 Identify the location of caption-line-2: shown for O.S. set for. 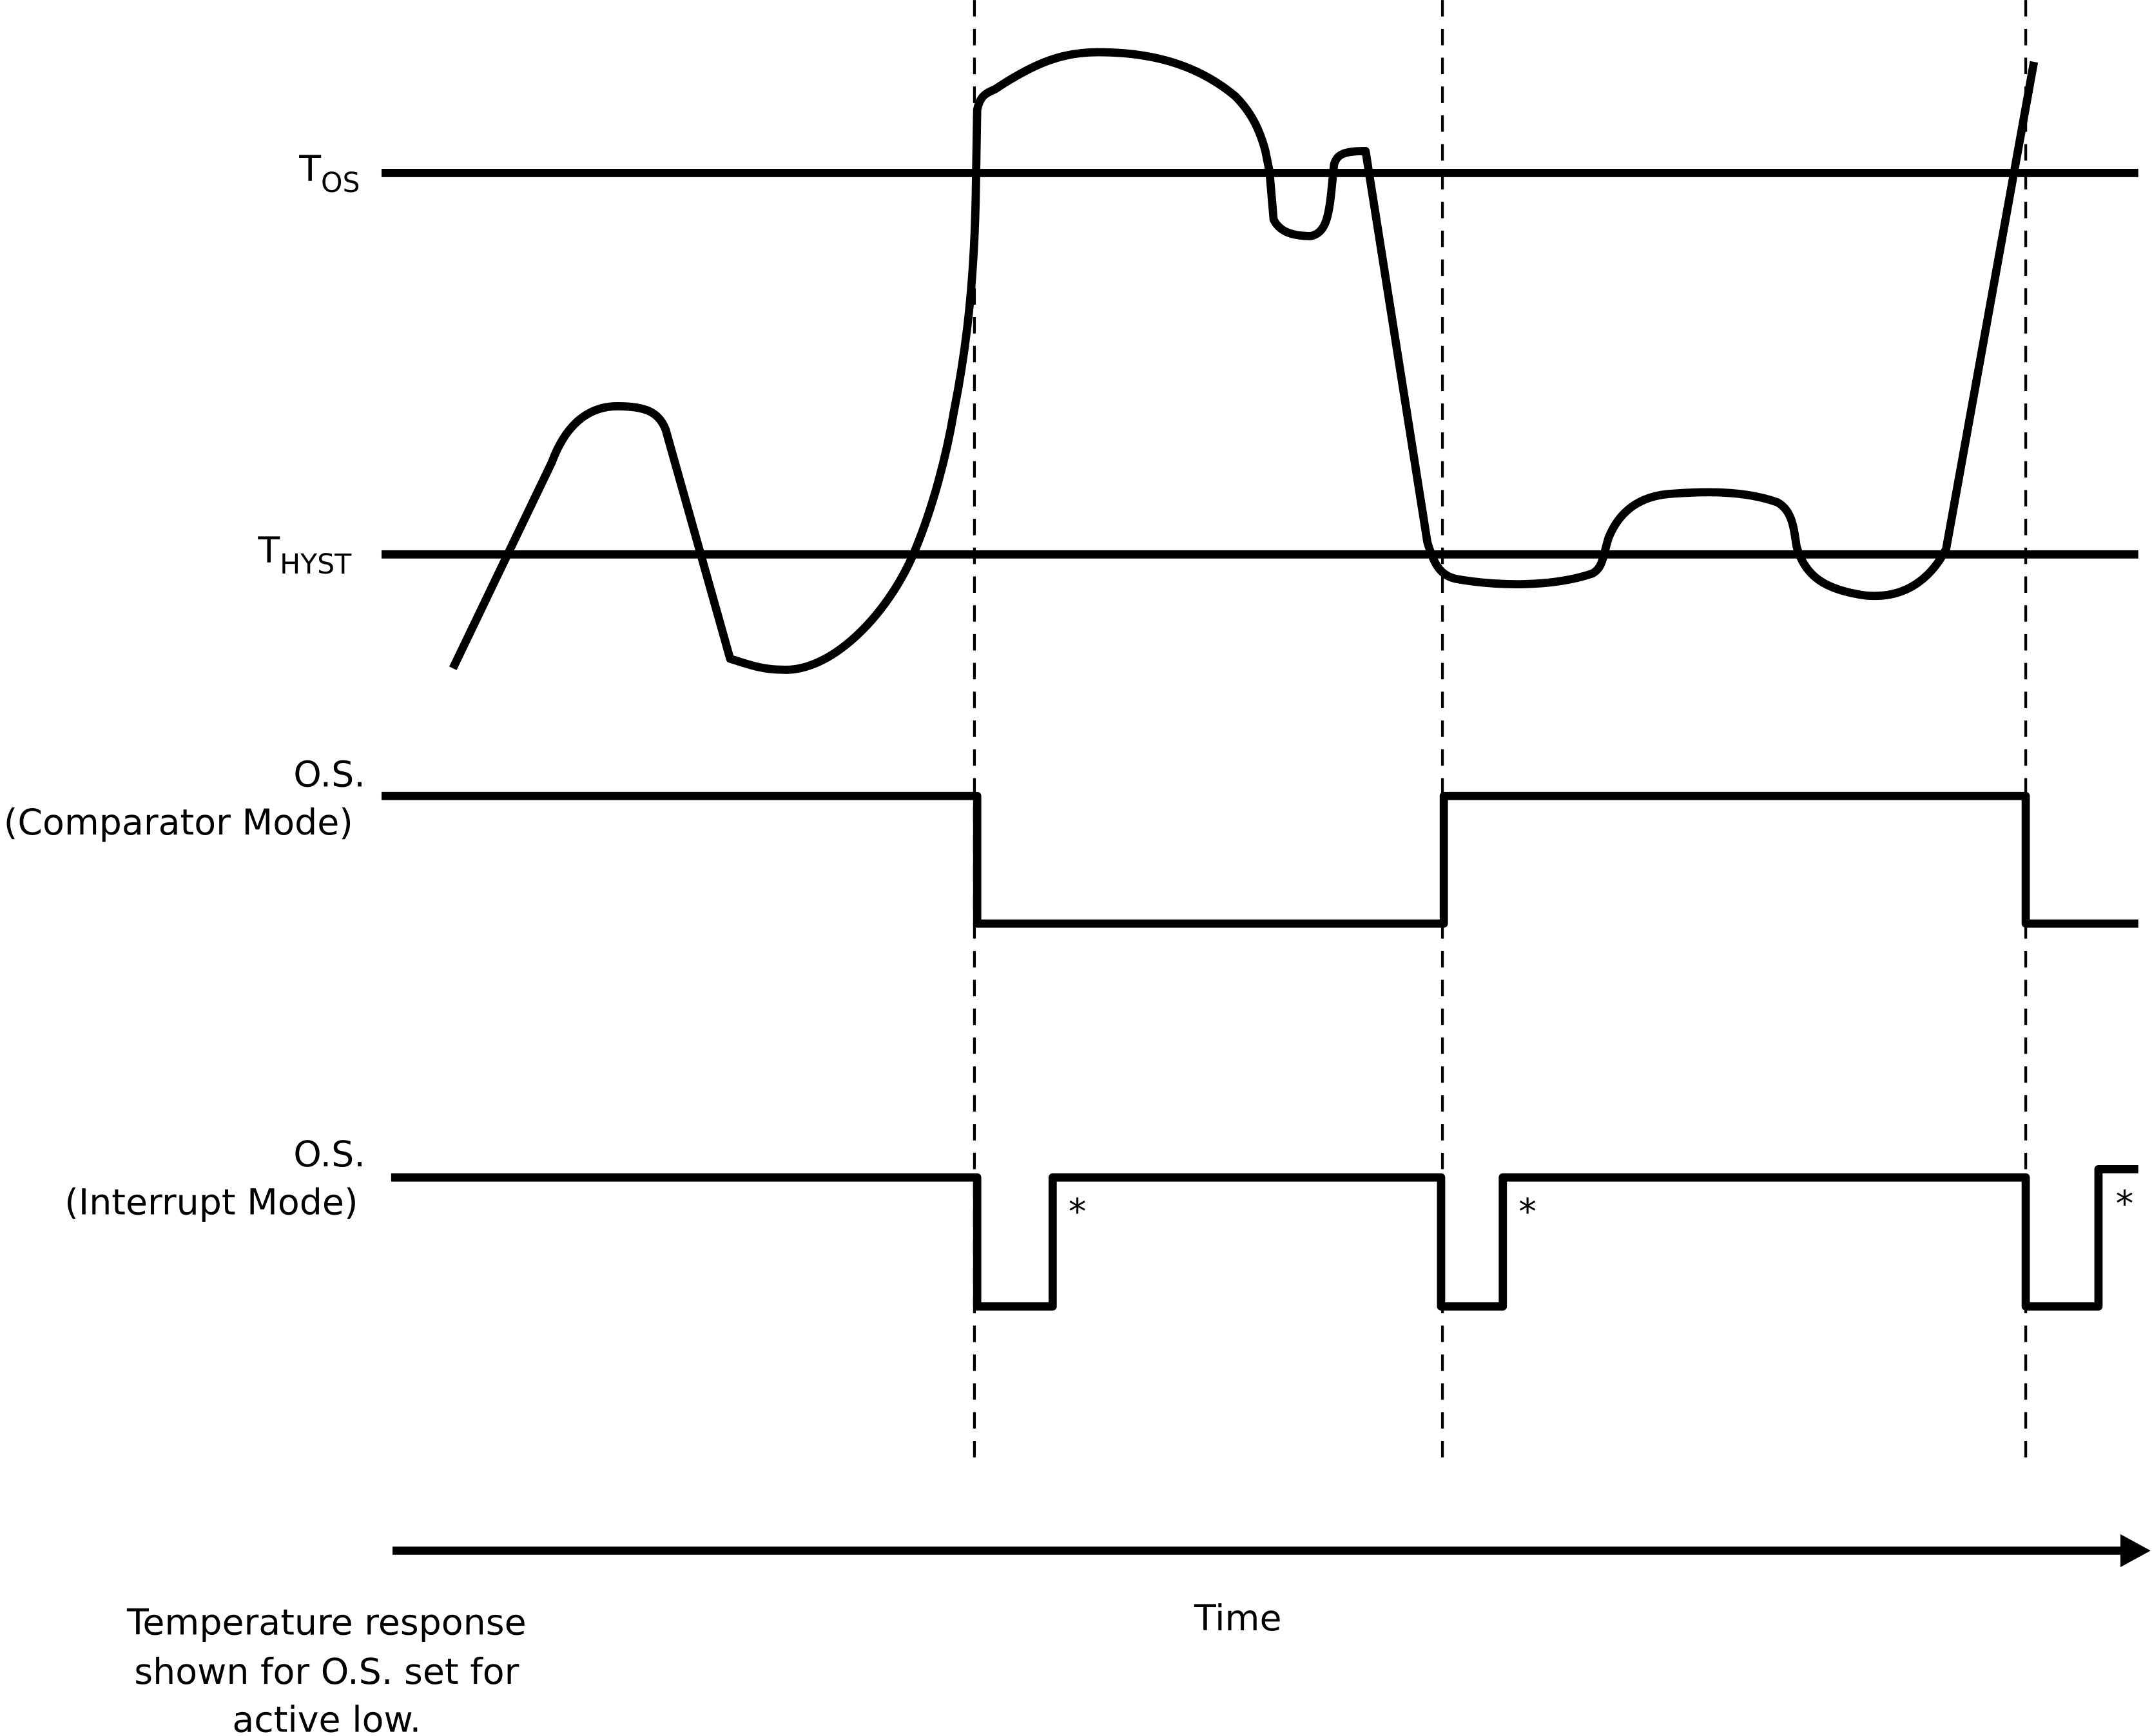
(326, 1672).